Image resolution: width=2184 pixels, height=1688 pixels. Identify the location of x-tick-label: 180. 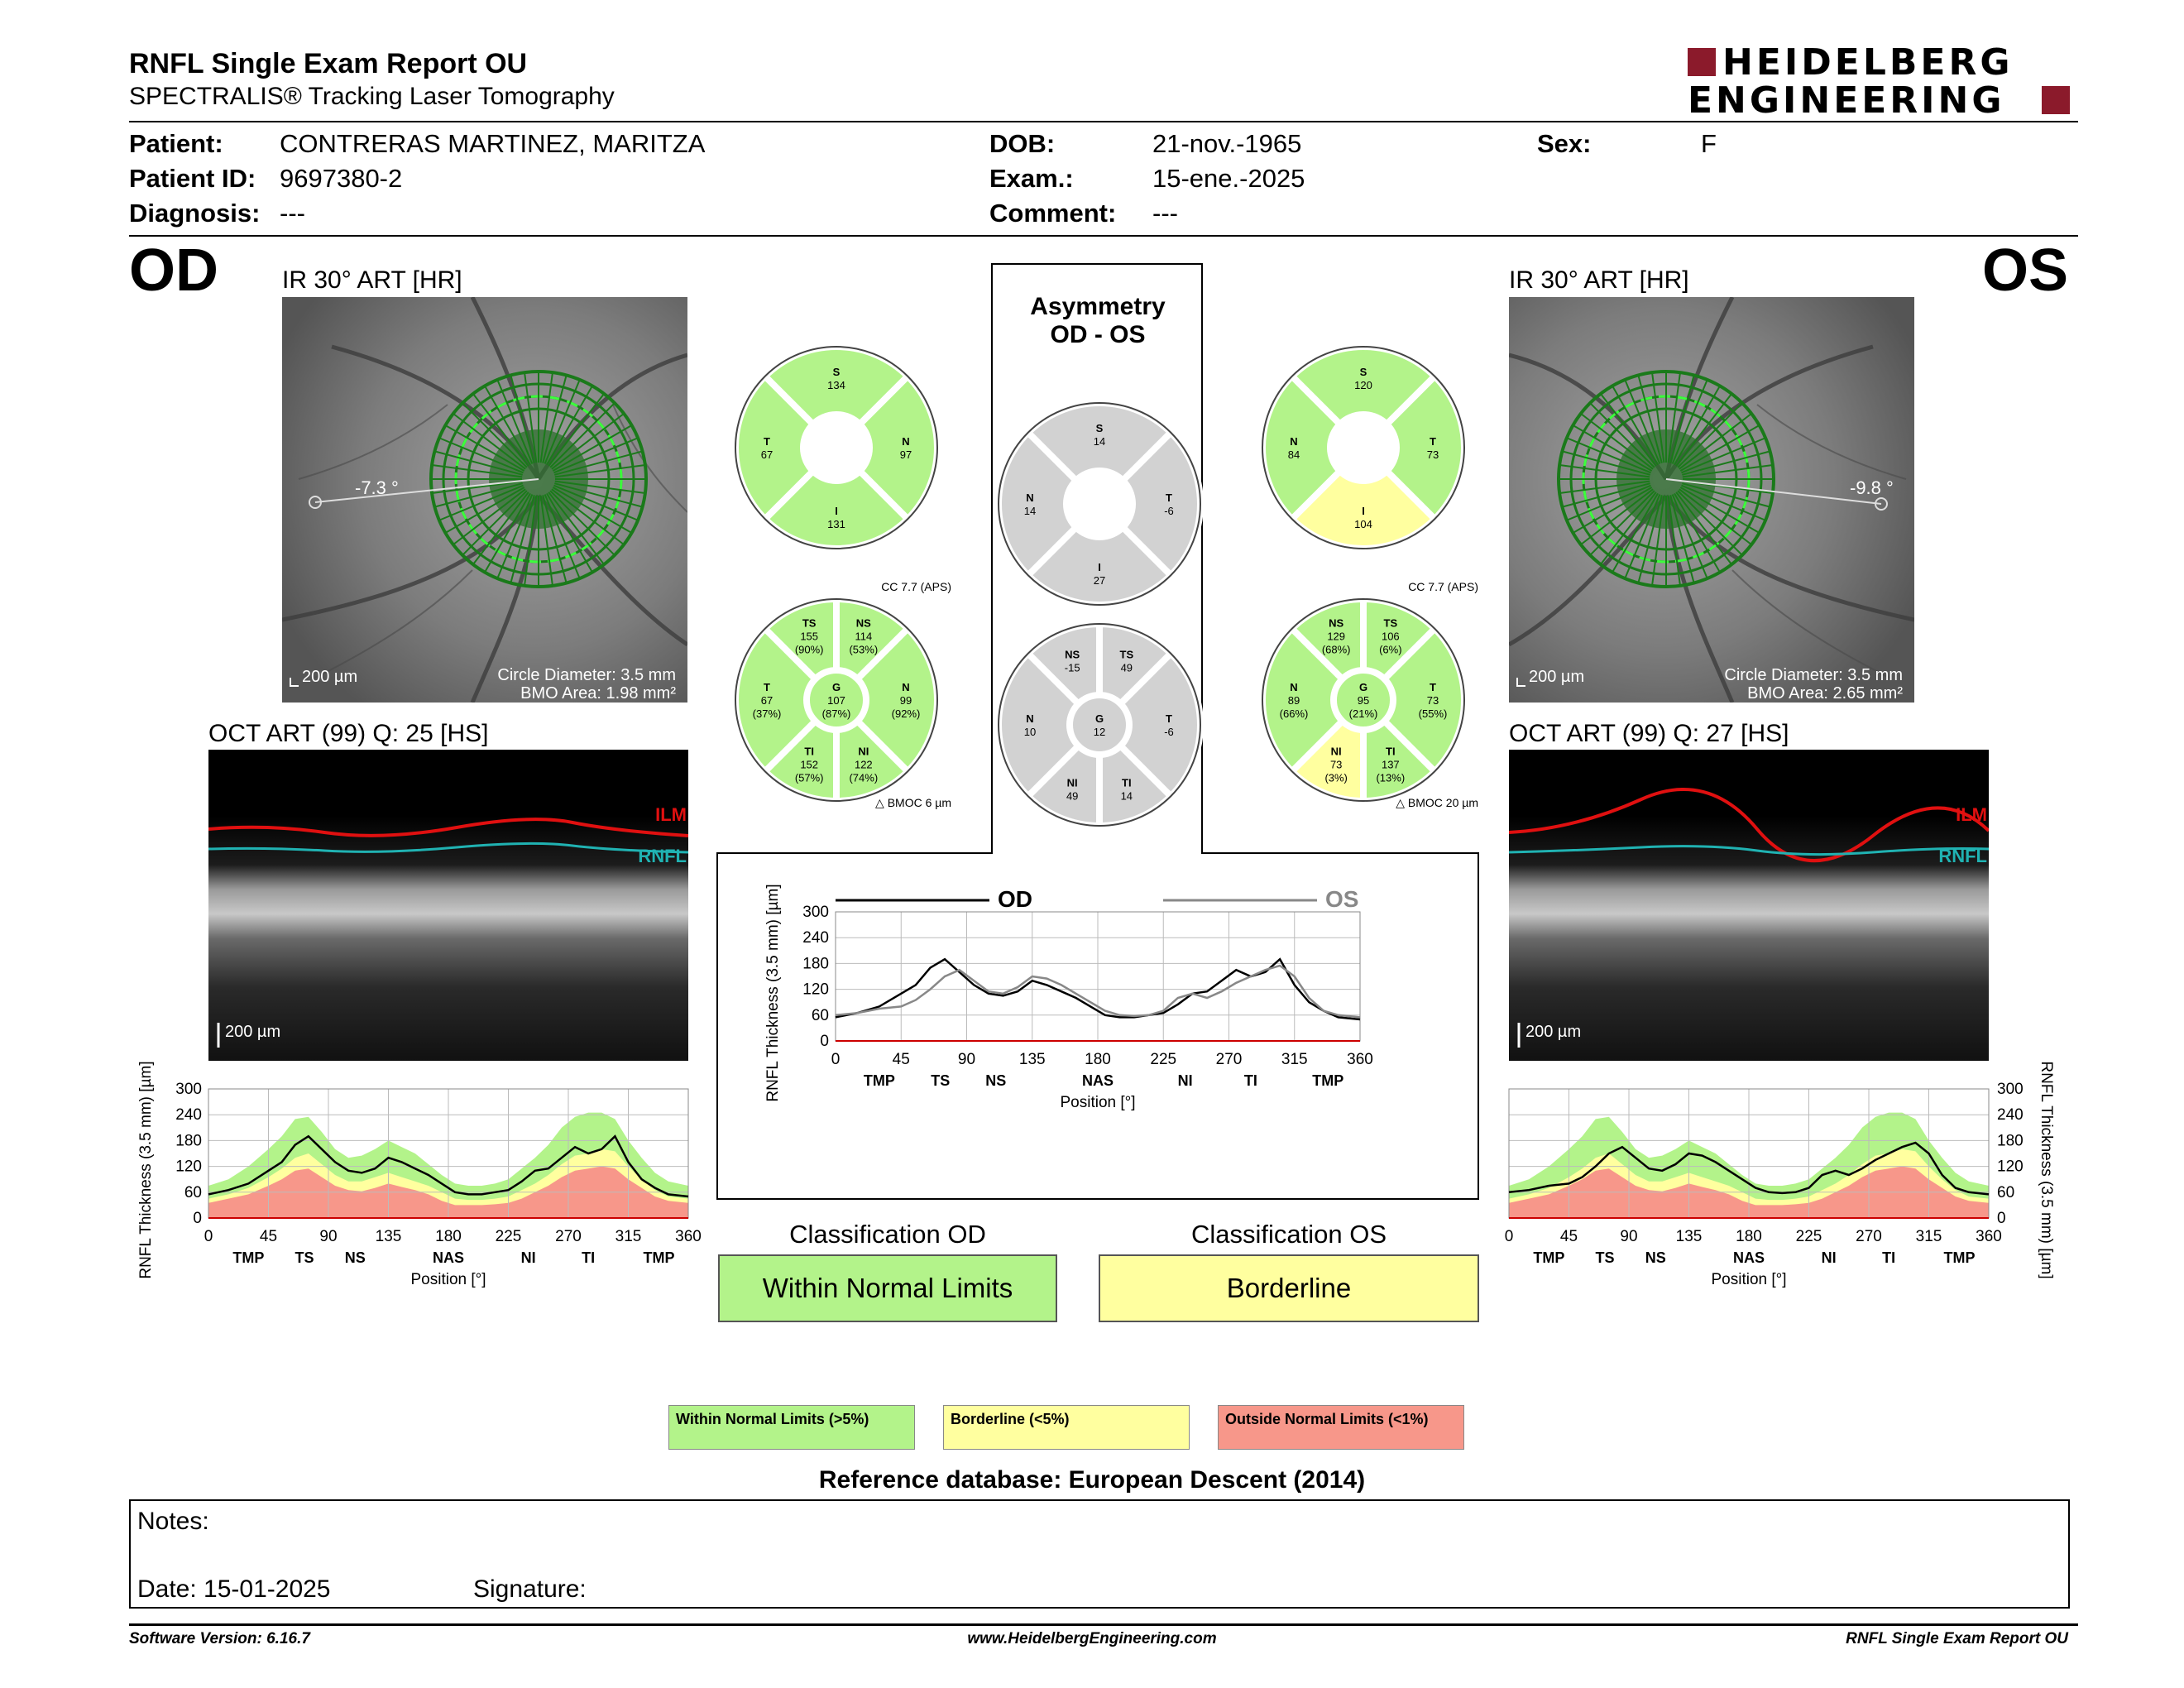
(448, 1236).